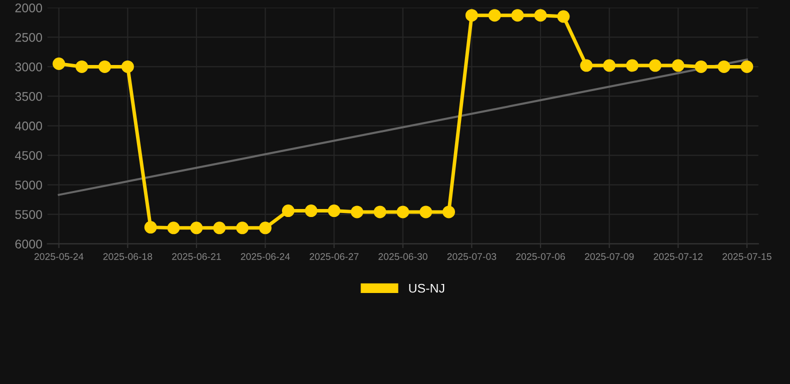 The image size is (790, 384). Describe the element at coordinates (28, 214) in the screenshot. I see `y-tick-label: 5500` at that location.